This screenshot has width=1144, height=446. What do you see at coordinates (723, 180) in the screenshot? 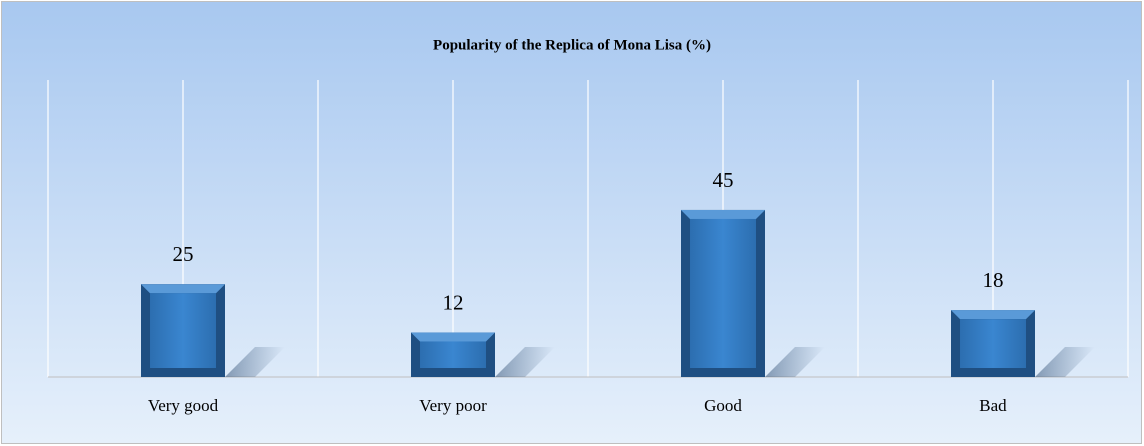
I see `data-label: 45` at bounding box center [723, 180].